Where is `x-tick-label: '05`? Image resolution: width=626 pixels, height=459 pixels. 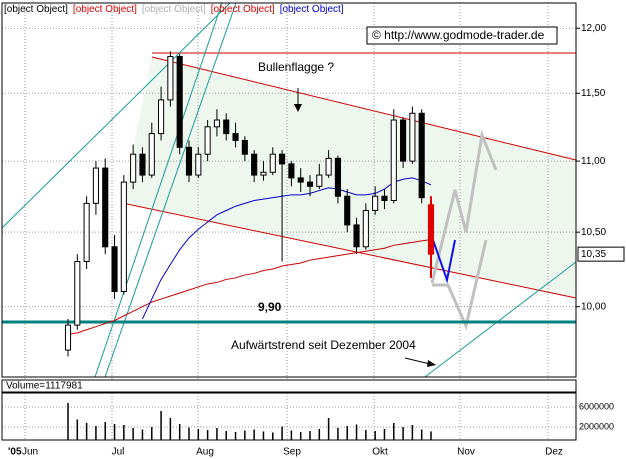 x-tick-label: '05 is located at coordinates (15, 452).